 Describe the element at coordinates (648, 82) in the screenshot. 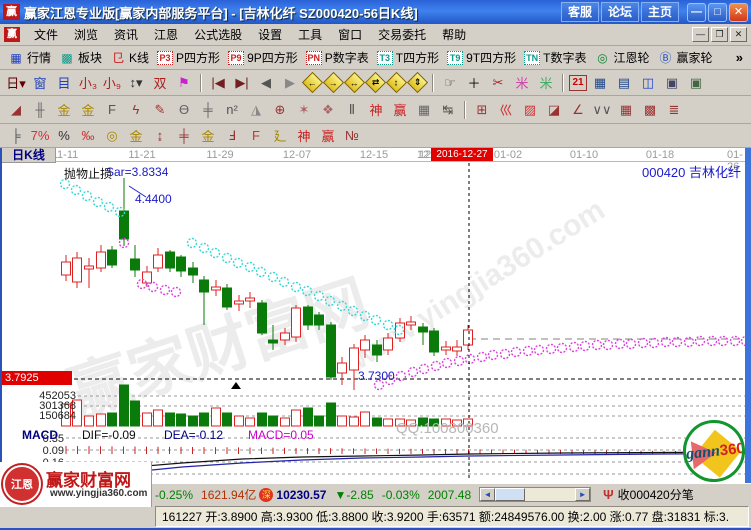

I see `tool-save: ◫` at that location.